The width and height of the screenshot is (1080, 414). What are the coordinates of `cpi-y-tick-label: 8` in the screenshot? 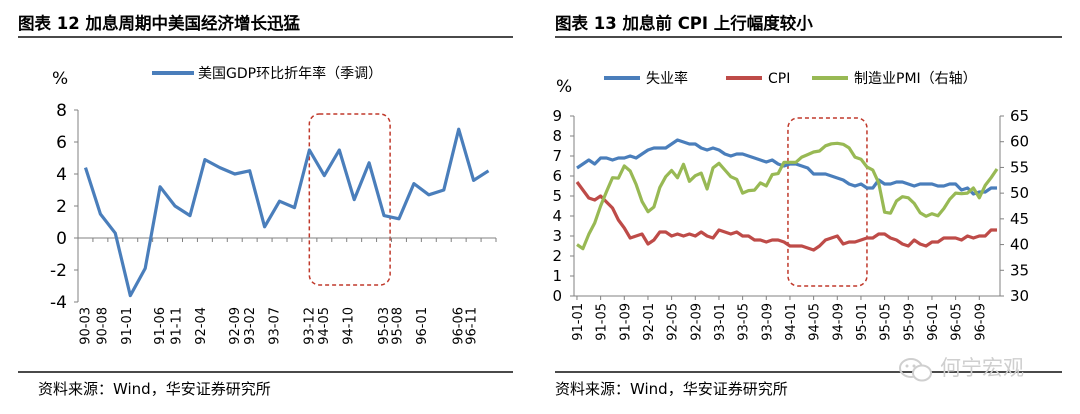 It's located at (557, 136).